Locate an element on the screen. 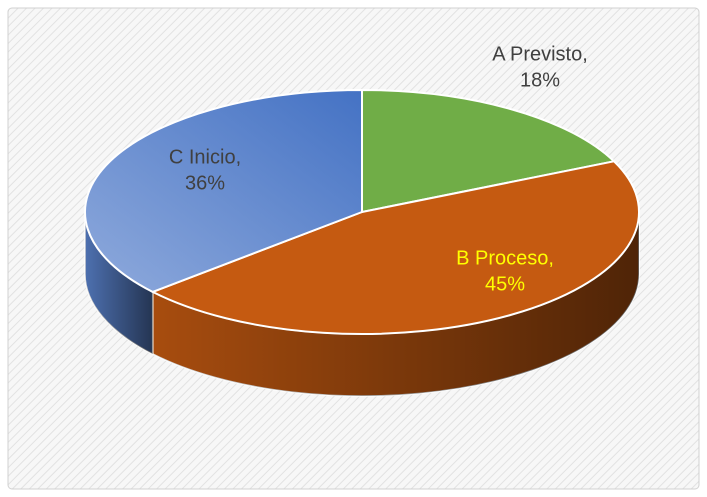 Image resolution: width=707 pixels, height=497 pixels. slice-side-shade is located at coordinates (119, 283).